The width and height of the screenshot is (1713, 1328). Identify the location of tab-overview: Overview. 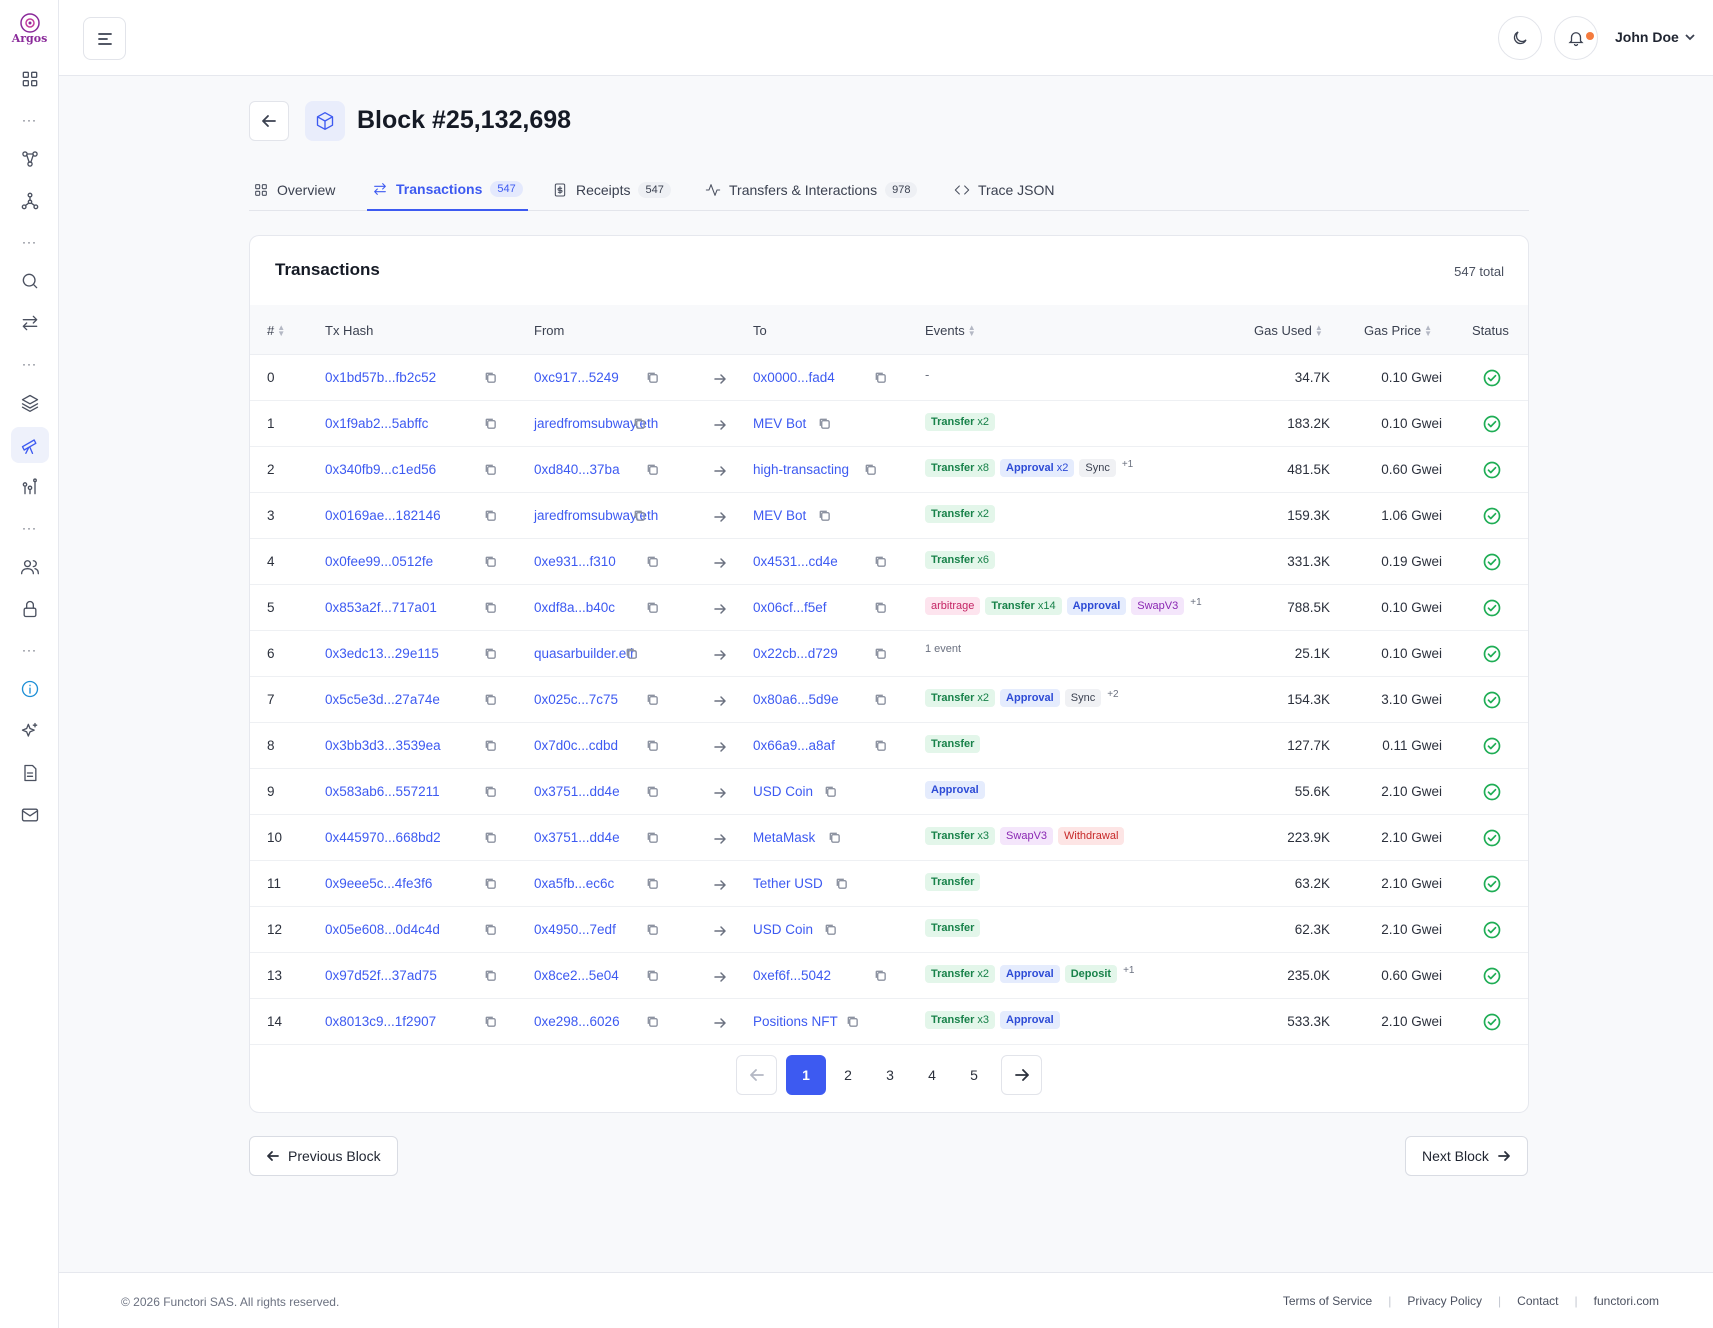
(294, 189).